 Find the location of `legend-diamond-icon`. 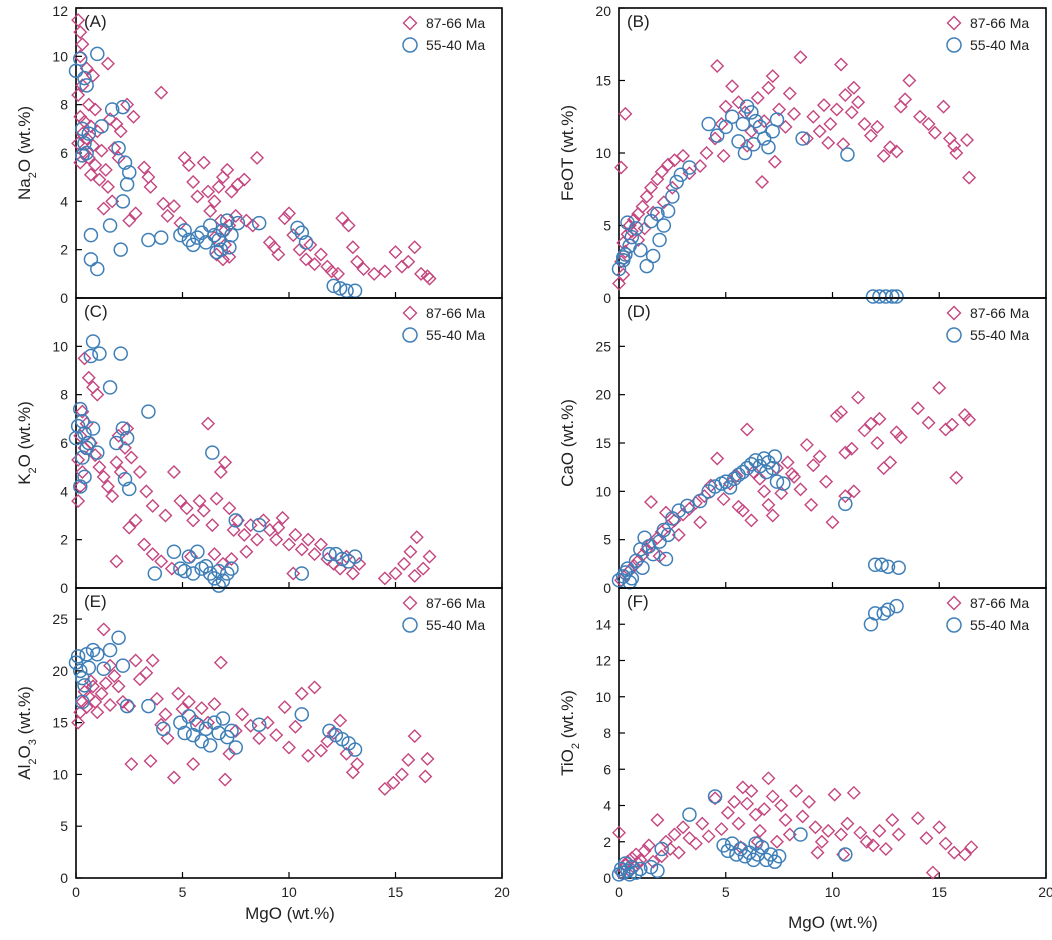

legend-diamond-icon is located at coordinates (410, 23).